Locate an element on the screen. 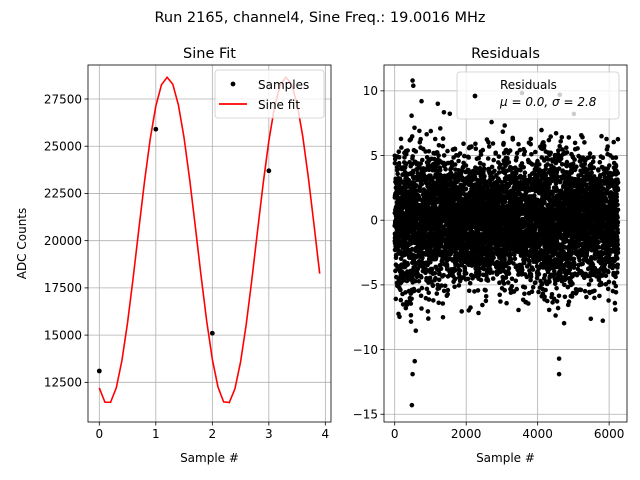 The width and height of the screenshot is (640, 480). legend-label-samples: Samples is located at coordinates (283, 85).